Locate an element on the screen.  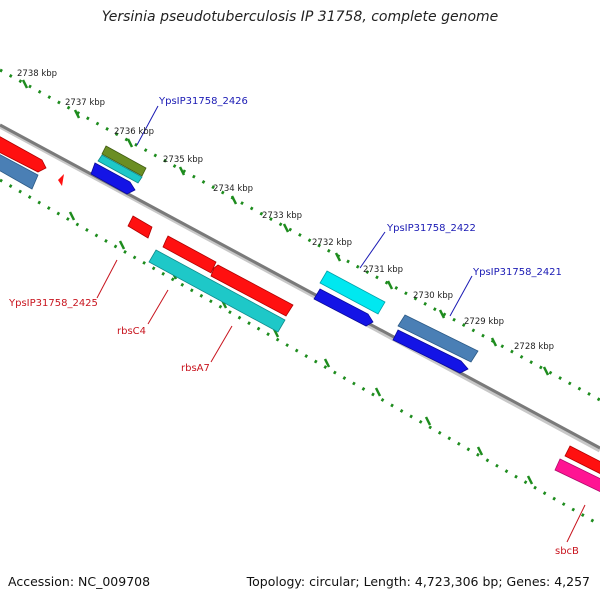
kbp-label-2730: 2730 kbp is located at coordinates (433, 296).